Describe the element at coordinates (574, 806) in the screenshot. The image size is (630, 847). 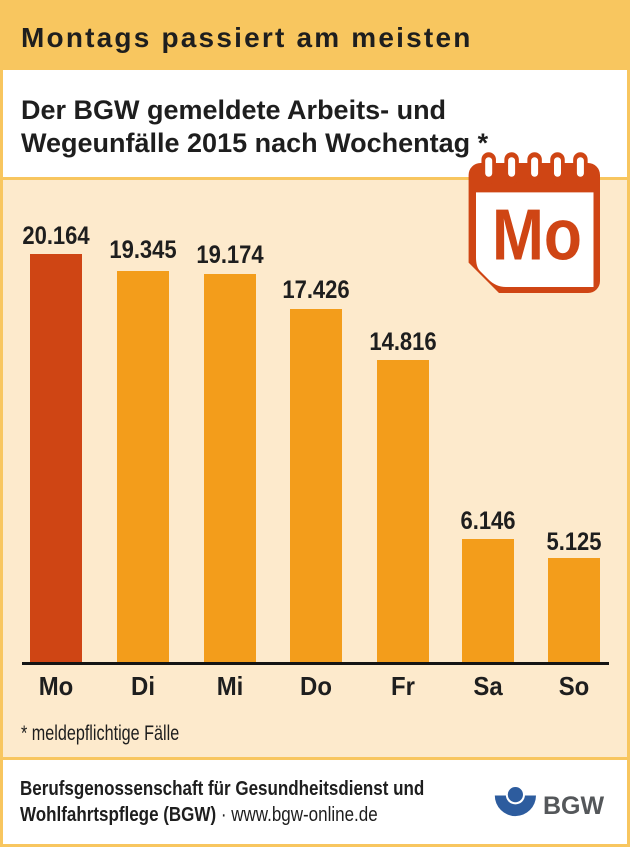
I see `svg-text: BGW` at that location.